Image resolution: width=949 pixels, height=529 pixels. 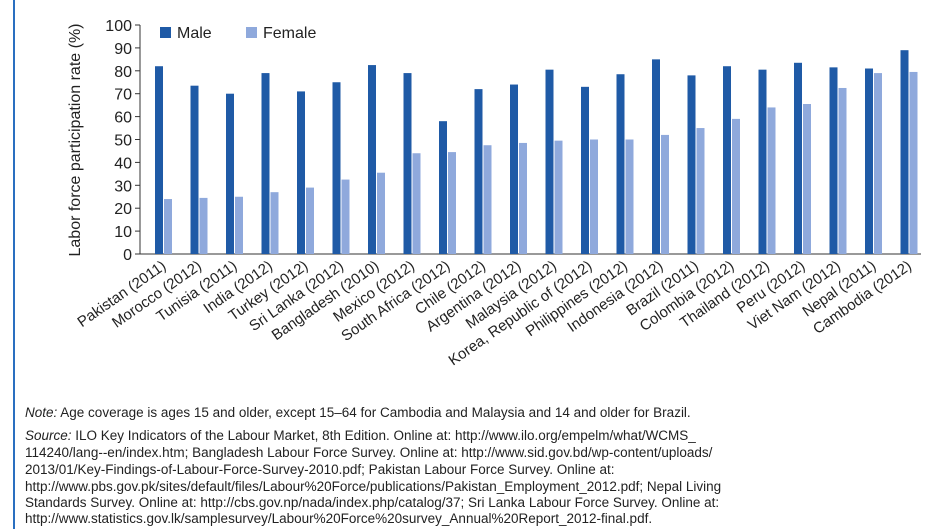 I want to click on legend-label: Male, so click(x=194, y=33).